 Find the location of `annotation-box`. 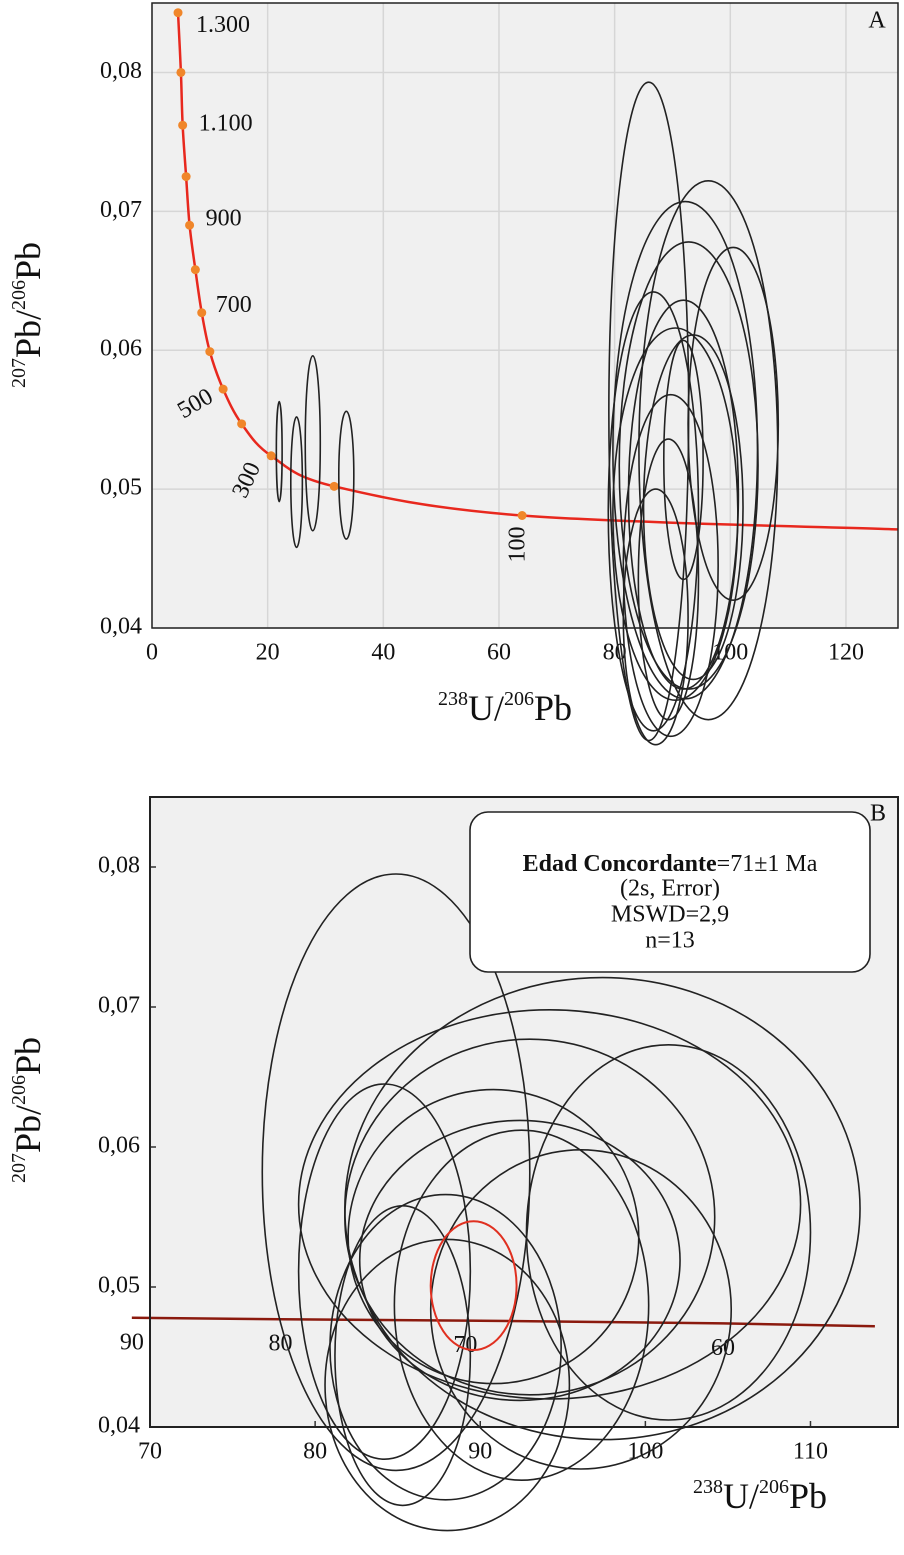

annotation-box is located at coordinates (670, 892).